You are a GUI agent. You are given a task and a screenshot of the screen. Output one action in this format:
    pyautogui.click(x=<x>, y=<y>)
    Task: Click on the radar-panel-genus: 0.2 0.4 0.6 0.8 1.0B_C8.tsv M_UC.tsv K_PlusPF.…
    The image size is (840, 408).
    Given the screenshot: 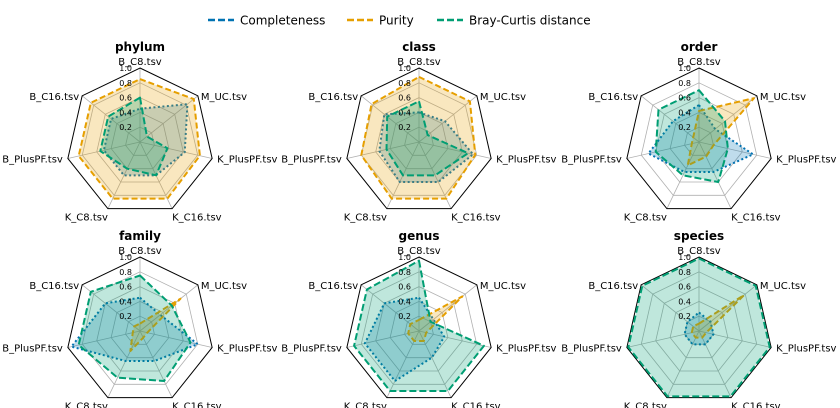 What is the action you would take?
    pyautogui.click(x=418, y=318)
    